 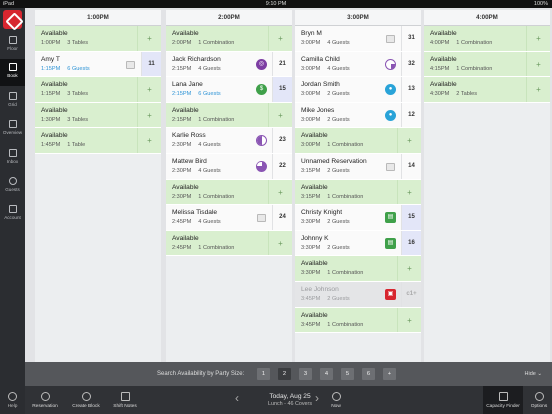 What do you see at coordinates (358, 269) in the screenshot?
I see `availability-slot: Available 3:30PM 1 Combination +` at bounding box center [358, 269].